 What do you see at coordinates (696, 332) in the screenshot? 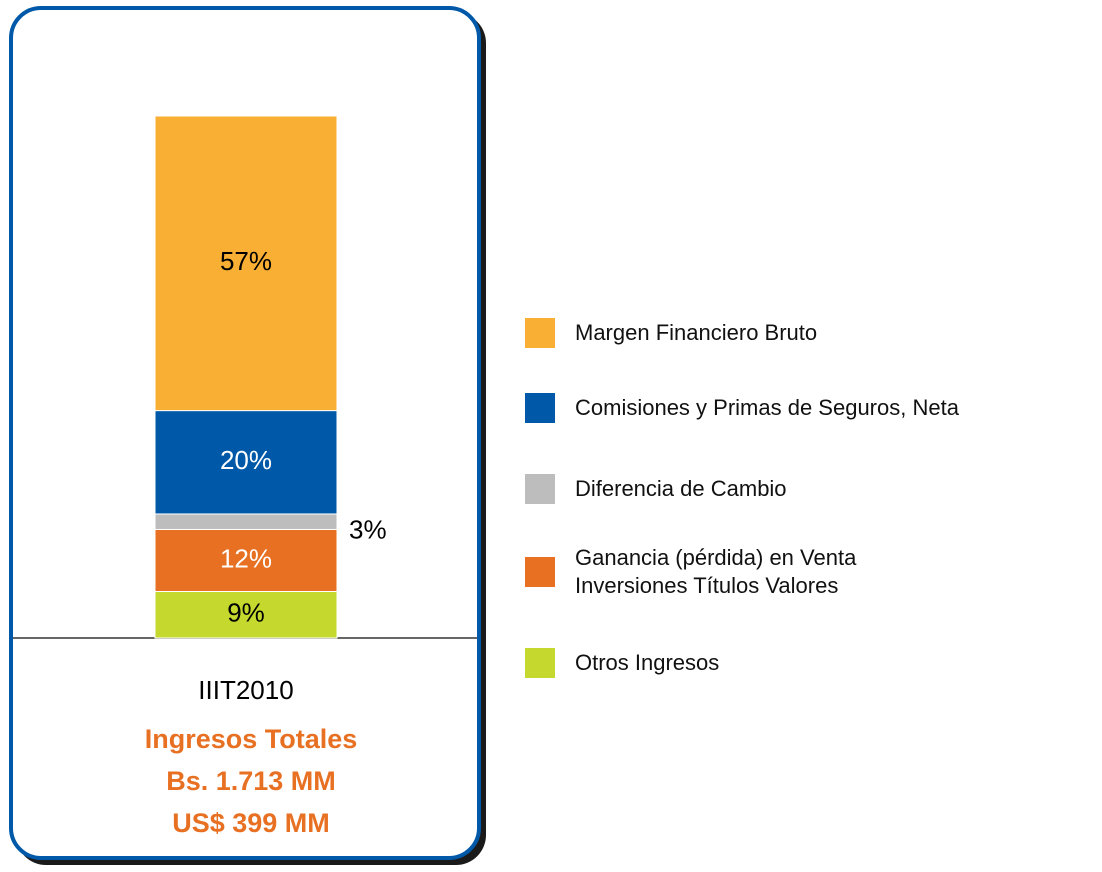
I see `legend-label: Margen Financiero Bruto` at bounding box center [696, 332].